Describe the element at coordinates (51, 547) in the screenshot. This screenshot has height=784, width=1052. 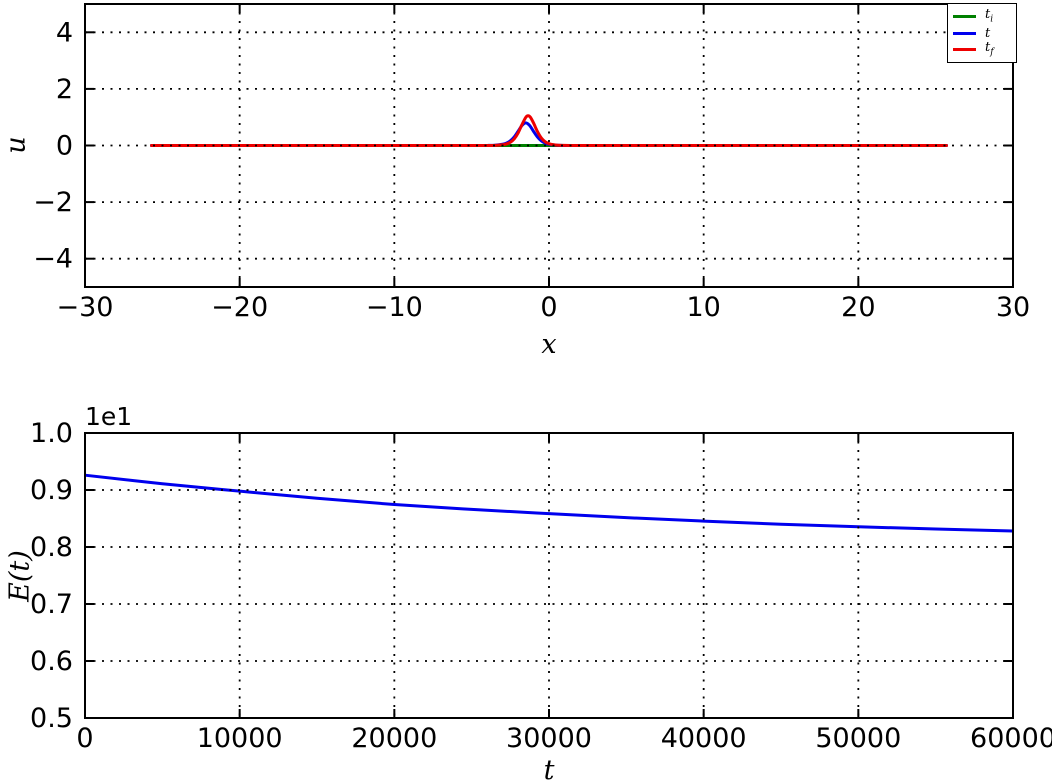
I see `y-tick-label: 0.8` at that location.